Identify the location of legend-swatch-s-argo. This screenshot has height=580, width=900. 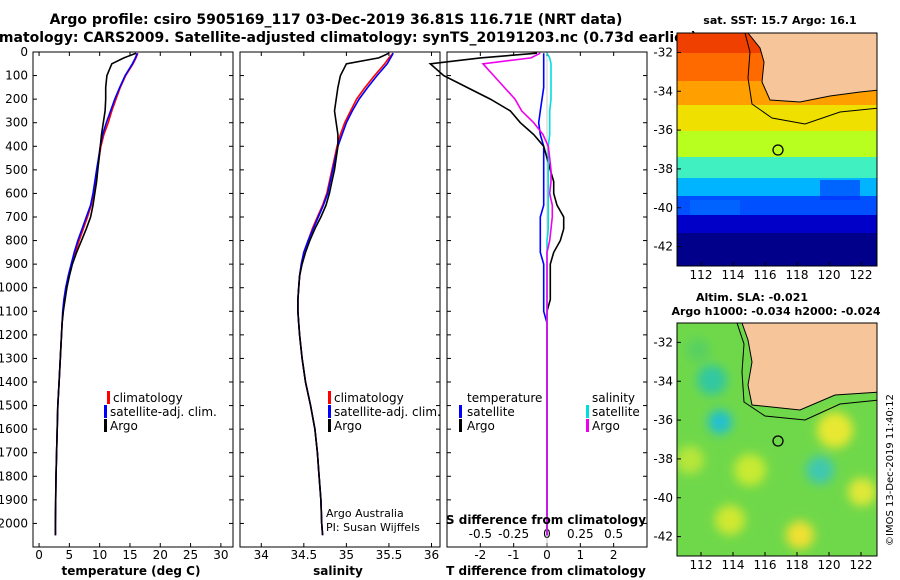
(587, 425).